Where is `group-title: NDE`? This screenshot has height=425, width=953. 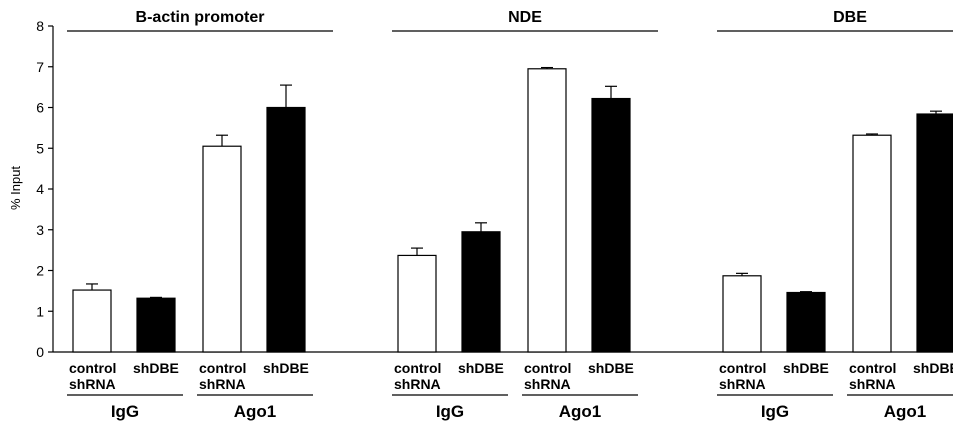
group-title: NDE is located at coordinates (525, 17).